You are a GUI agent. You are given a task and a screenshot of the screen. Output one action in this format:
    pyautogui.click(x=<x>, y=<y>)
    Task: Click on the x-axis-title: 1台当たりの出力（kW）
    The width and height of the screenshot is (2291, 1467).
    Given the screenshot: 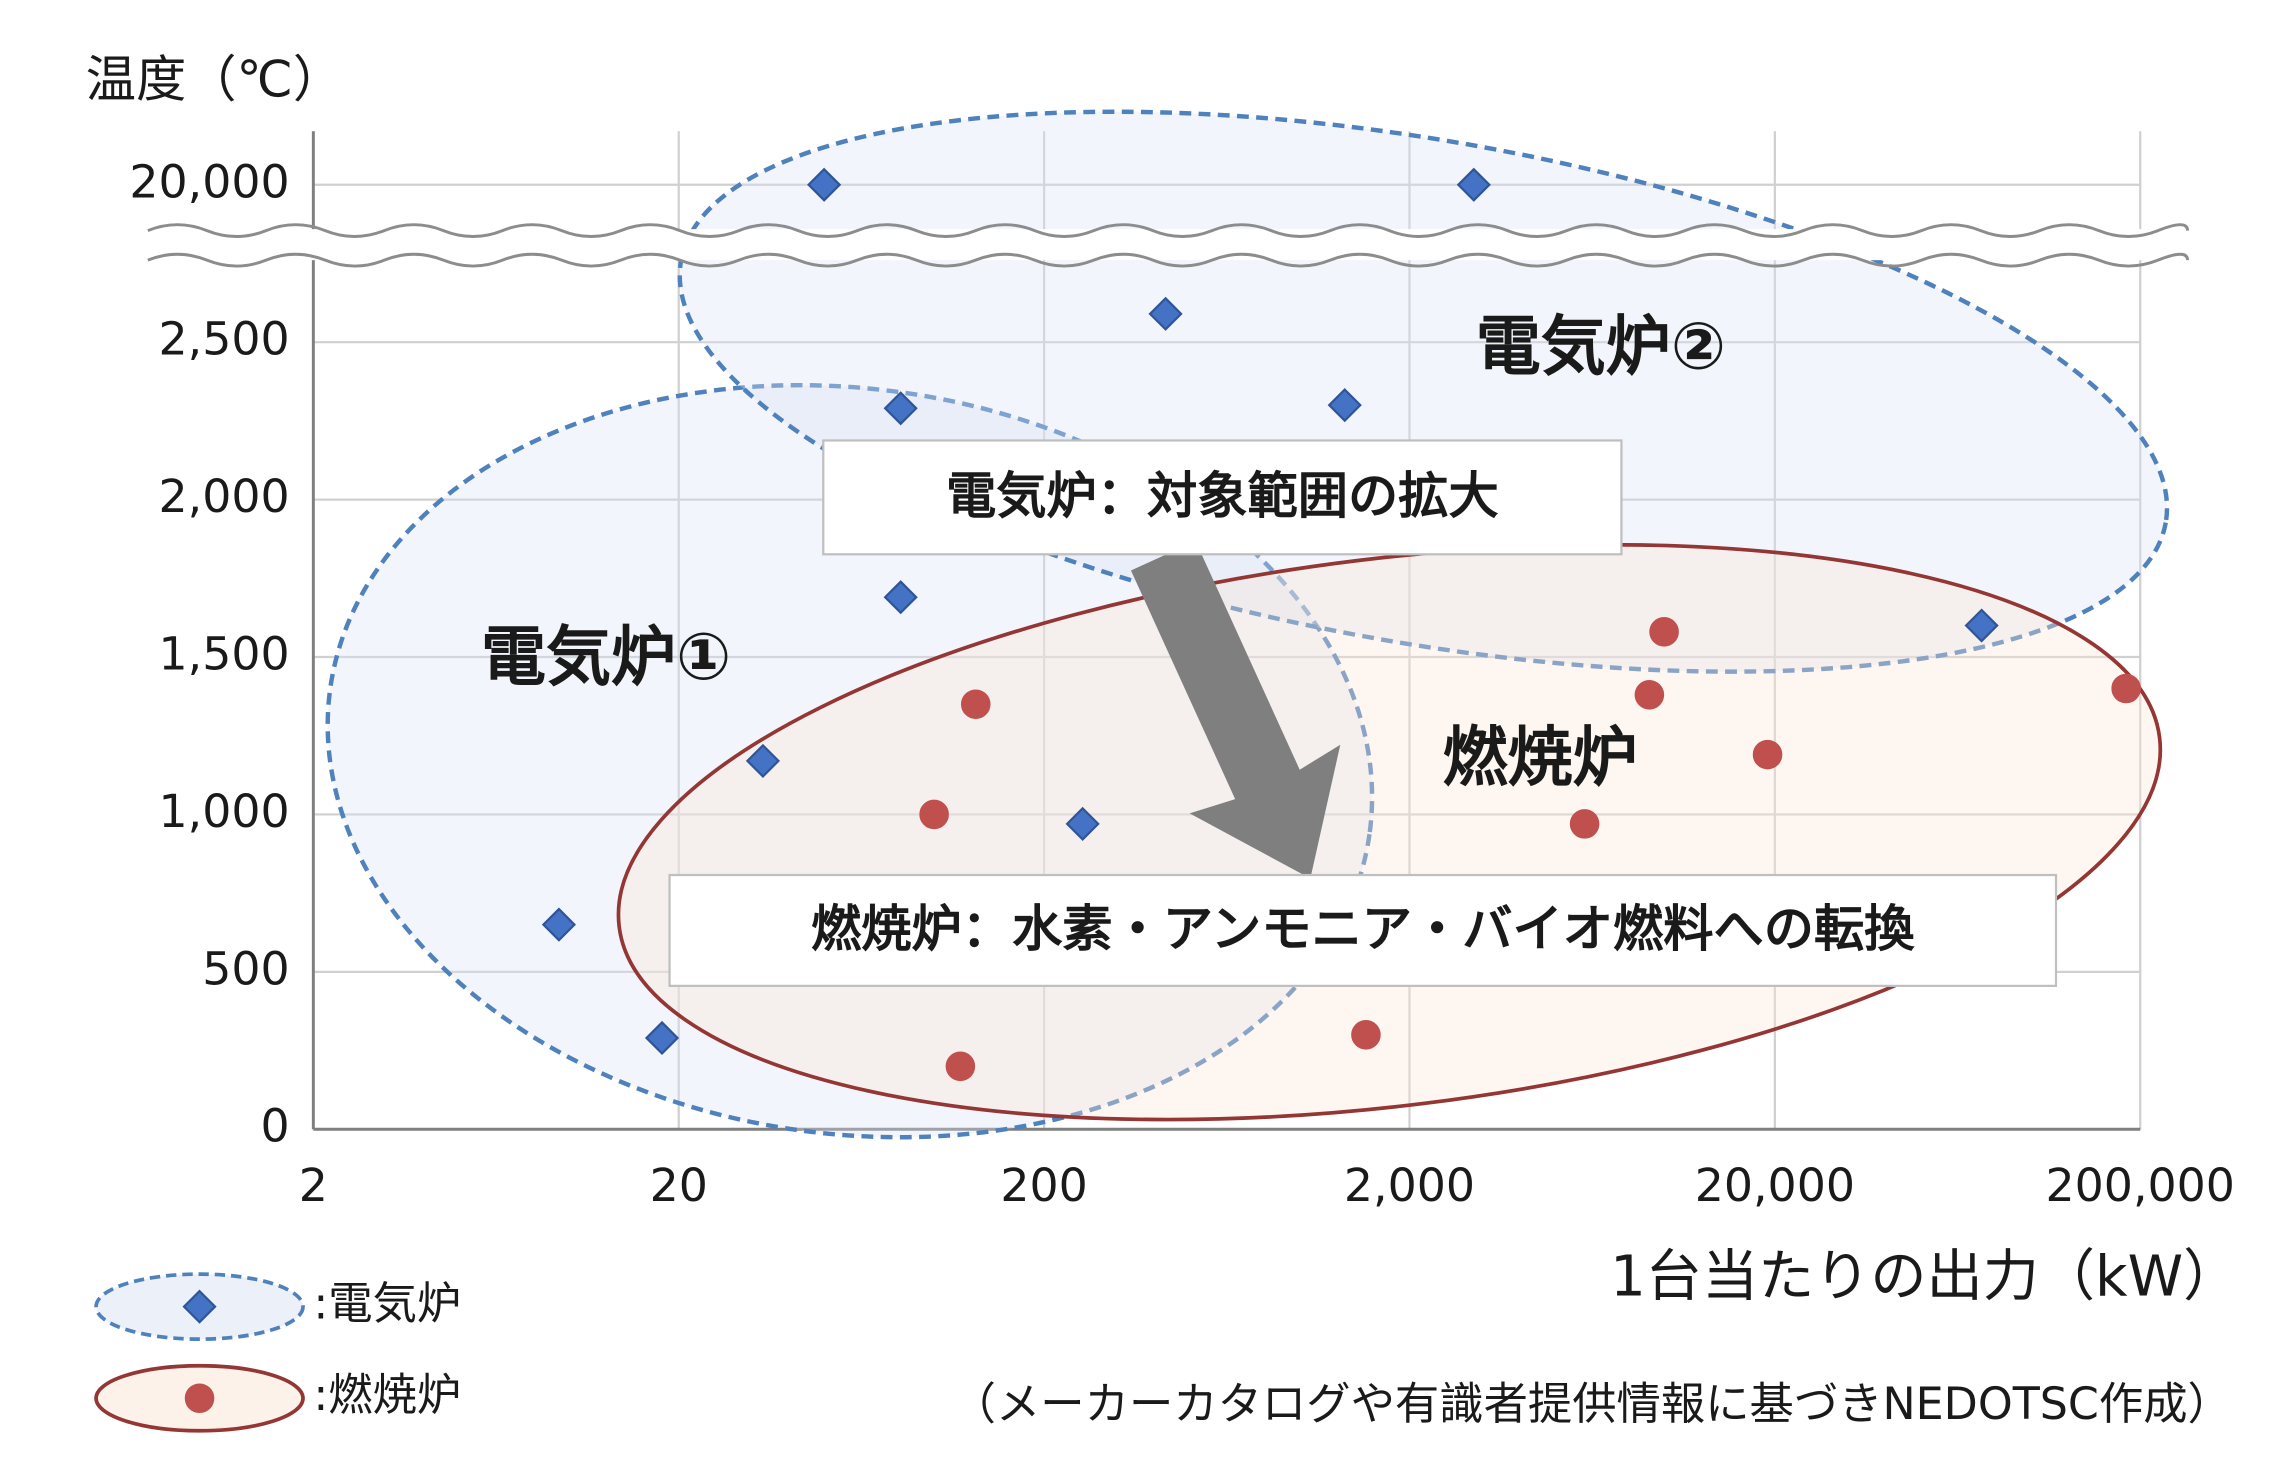 What is the action you would take?
    pyautogui.click(x=1924, y=1277)
    